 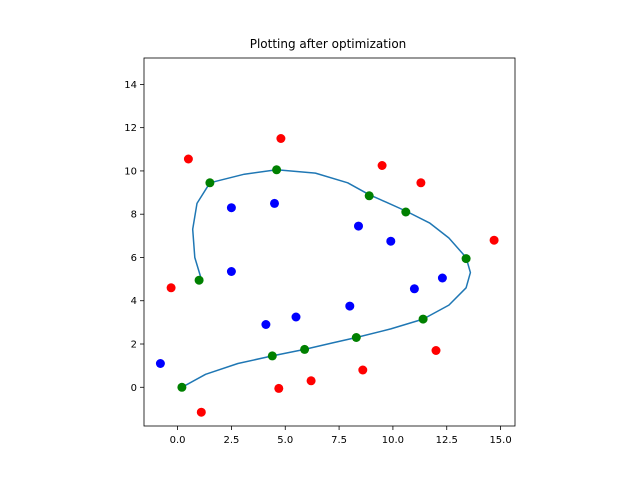 What do you see at coordinates (339, 440) in the screenshot?
I see `x-tick-label: 7.5` at bounding box center [339, 440].